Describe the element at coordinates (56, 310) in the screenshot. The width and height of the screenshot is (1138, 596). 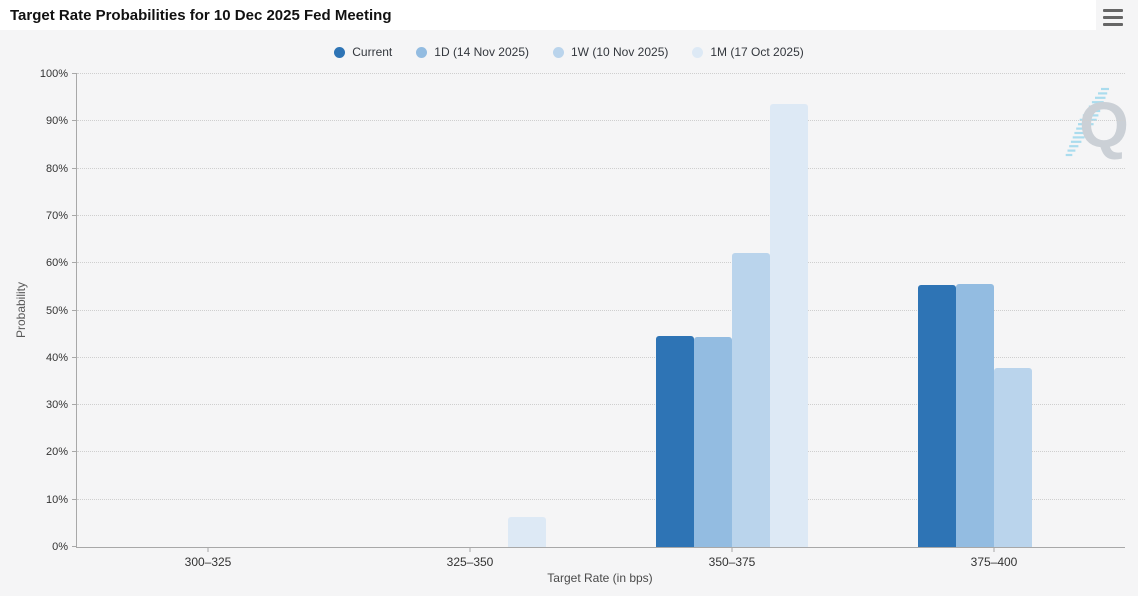
I see `y-axis-tick-label: 50%` at that location.